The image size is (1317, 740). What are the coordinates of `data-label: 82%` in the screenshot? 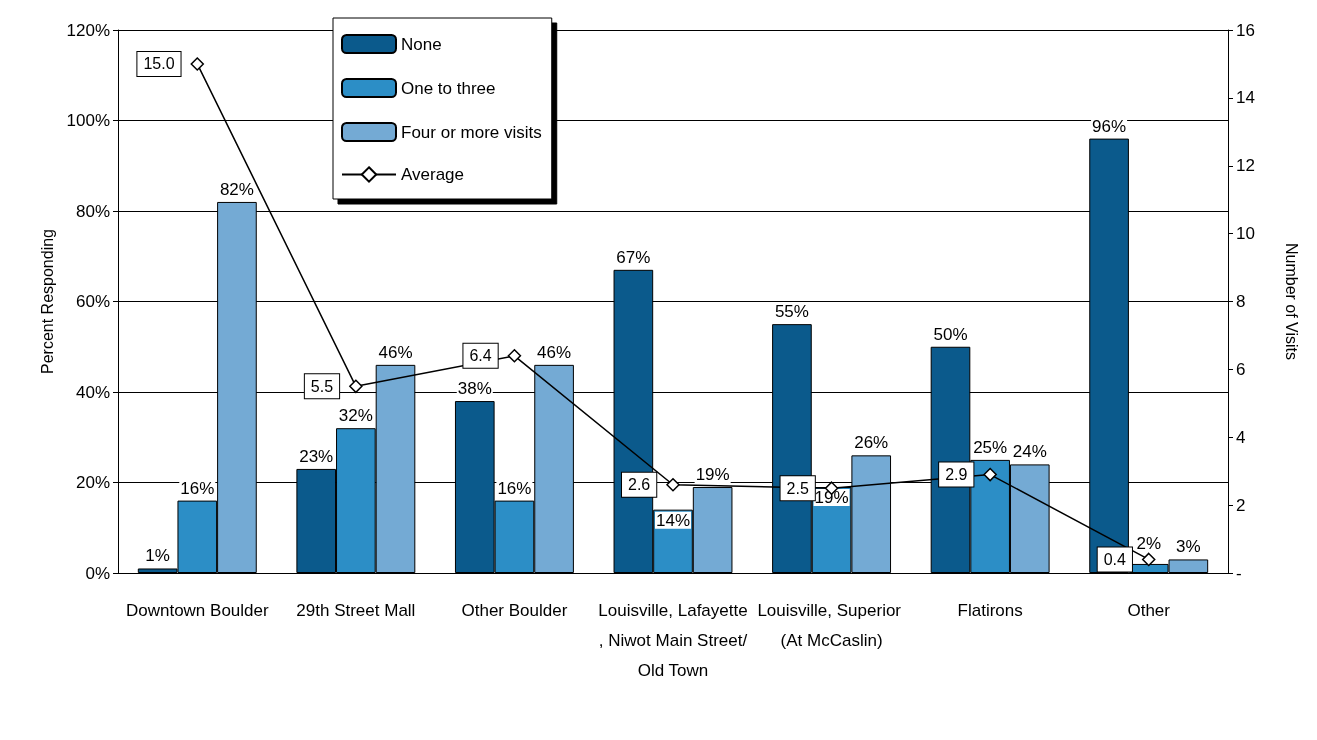 It's located at (236, 189).